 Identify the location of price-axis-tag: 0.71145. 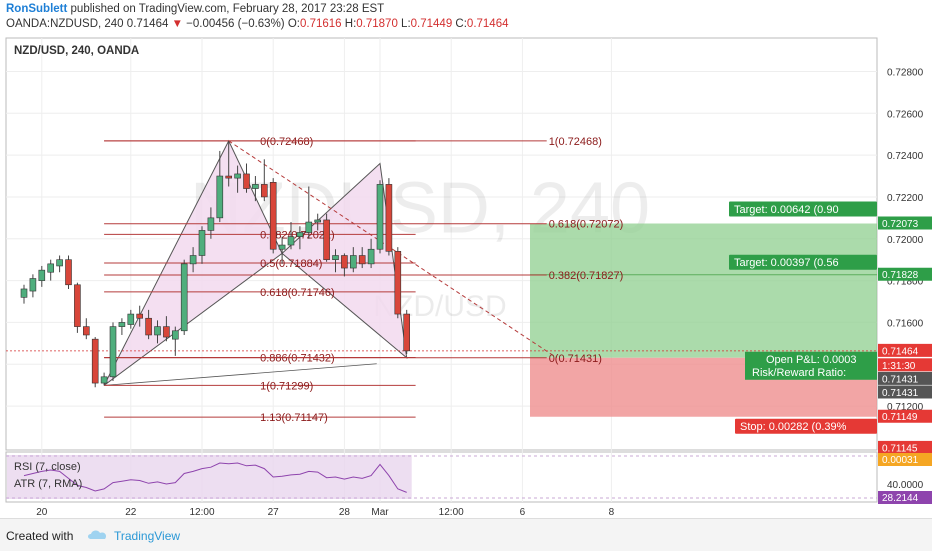
(900, 448).